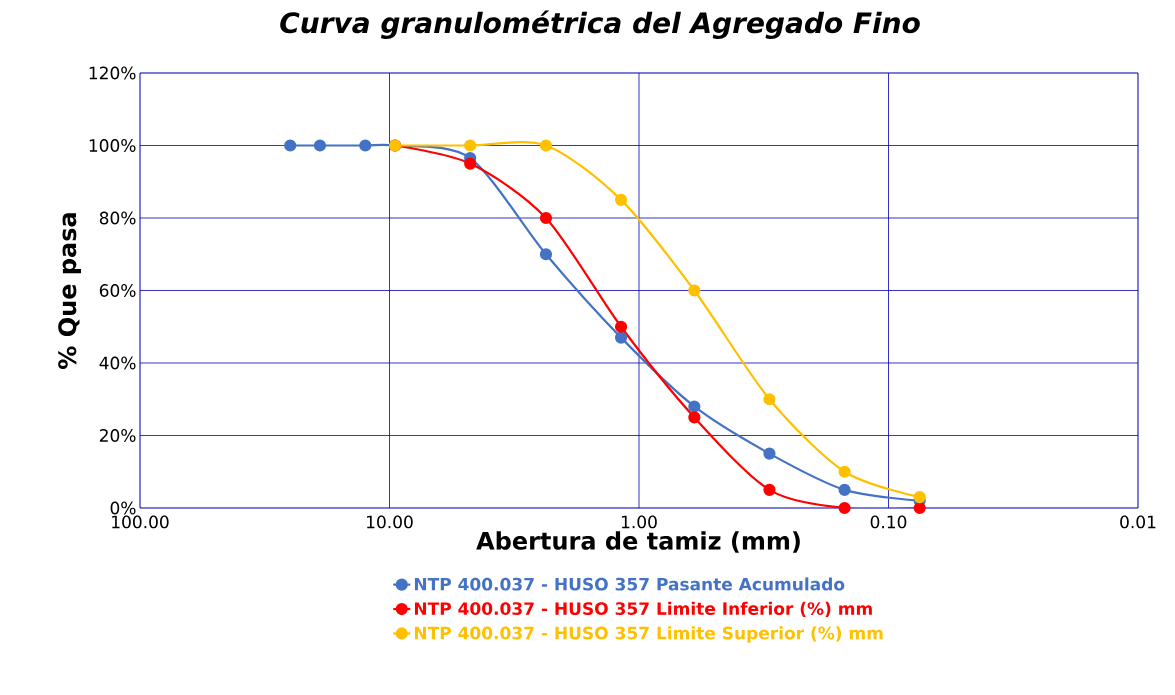  What do you see at coordinates (888, 522) in the screenshot?
I see `x-tick-label: 0.10` at bounding box center [888, 522].